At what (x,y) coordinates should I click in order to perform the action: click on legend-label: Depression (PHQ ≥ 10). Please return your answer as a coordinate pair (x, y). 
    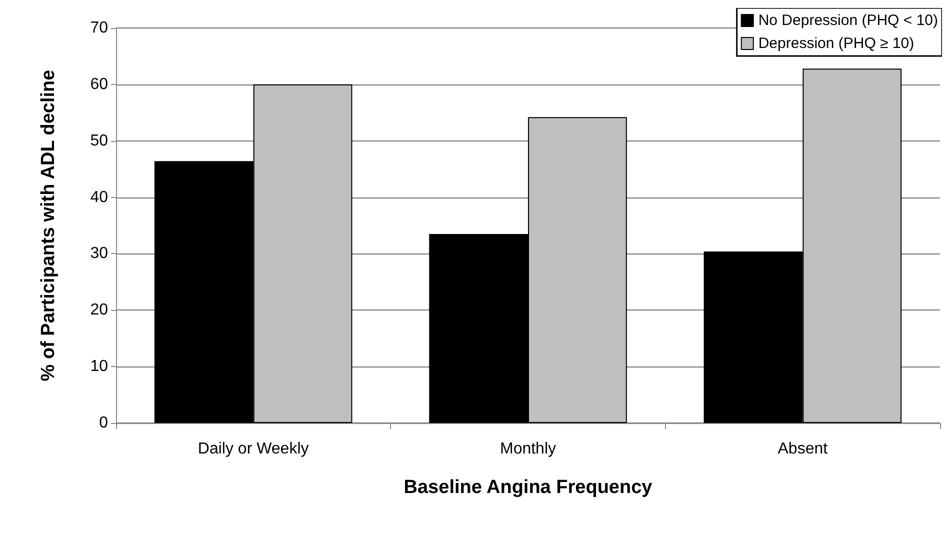
    Looking at the image, I should click on (836, 43).